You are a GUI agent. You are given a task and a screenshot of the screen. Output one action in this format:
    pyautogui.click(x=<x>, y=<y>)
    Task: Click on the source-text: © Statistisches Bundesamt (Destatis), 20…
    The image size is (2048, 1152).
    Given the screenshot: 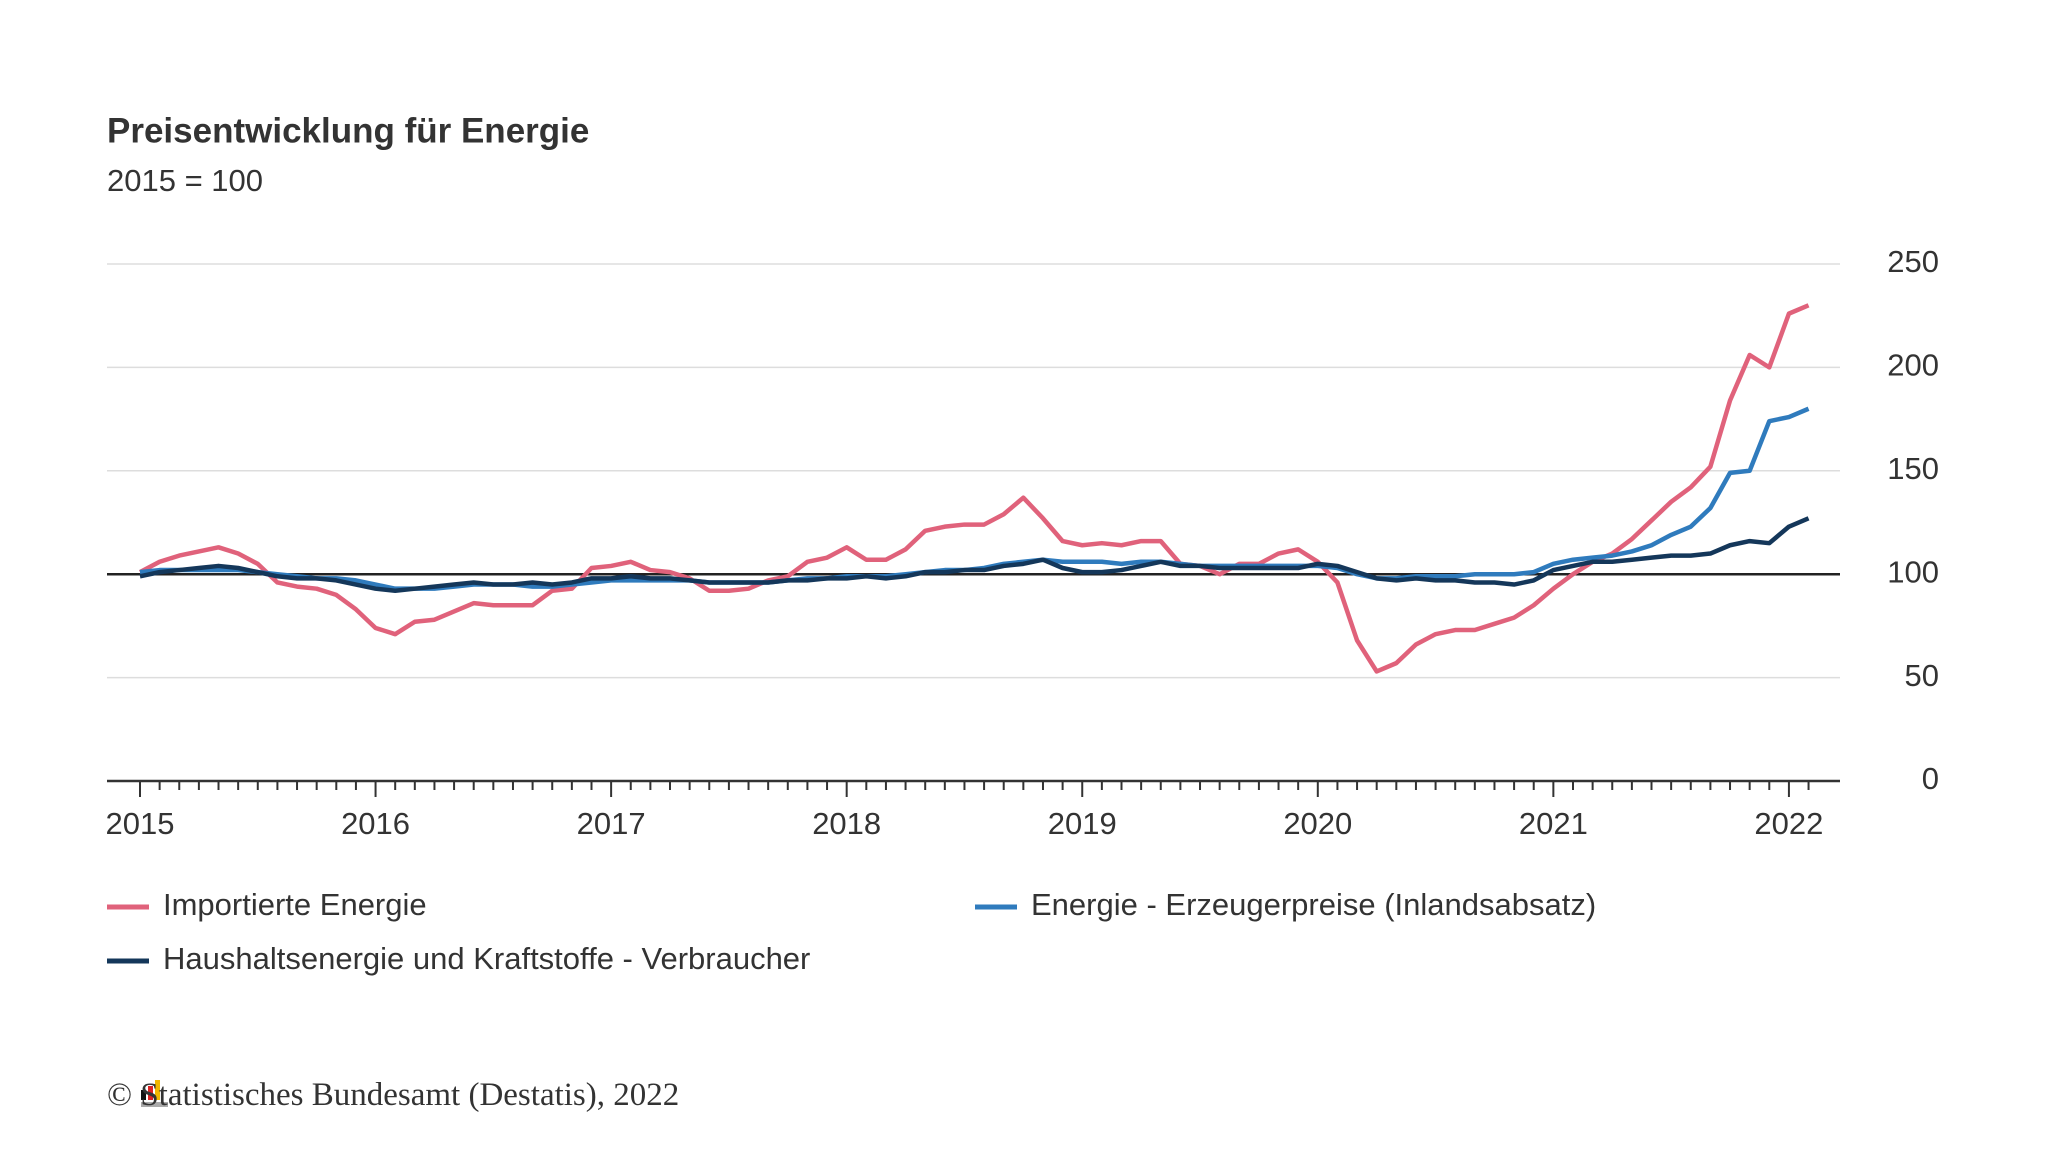 What is the action you would take?
    pyautogui.click(x=393, y=1095)
    